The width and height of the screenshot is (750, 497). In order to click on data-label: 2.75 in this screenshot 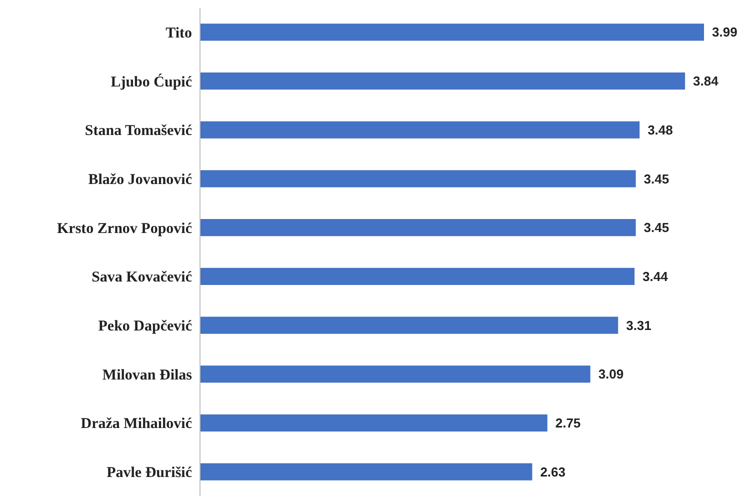, I will do `click(568, 423)`.